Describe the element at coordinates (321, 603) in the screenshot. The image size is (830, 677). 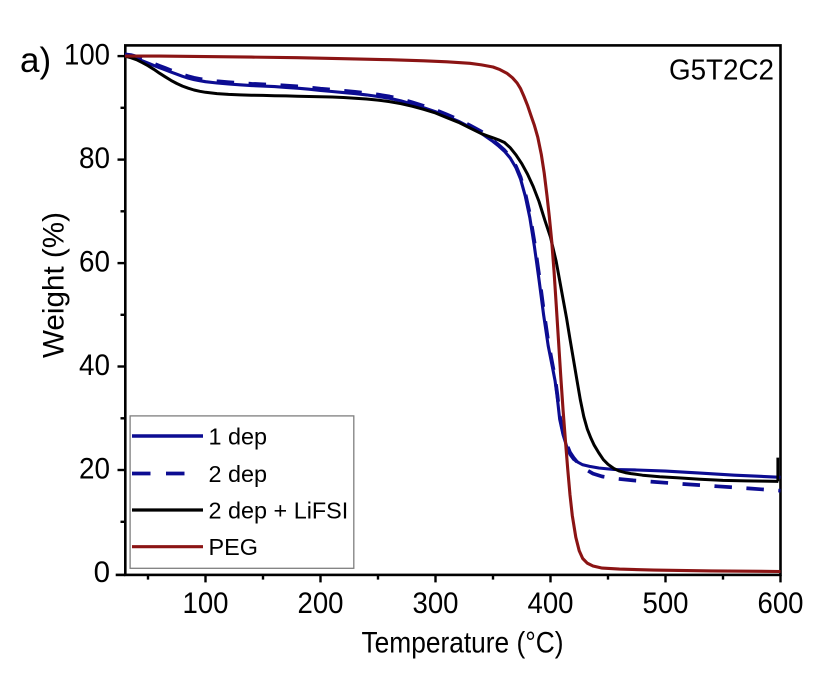
I see `svg-text: 200` at that location.